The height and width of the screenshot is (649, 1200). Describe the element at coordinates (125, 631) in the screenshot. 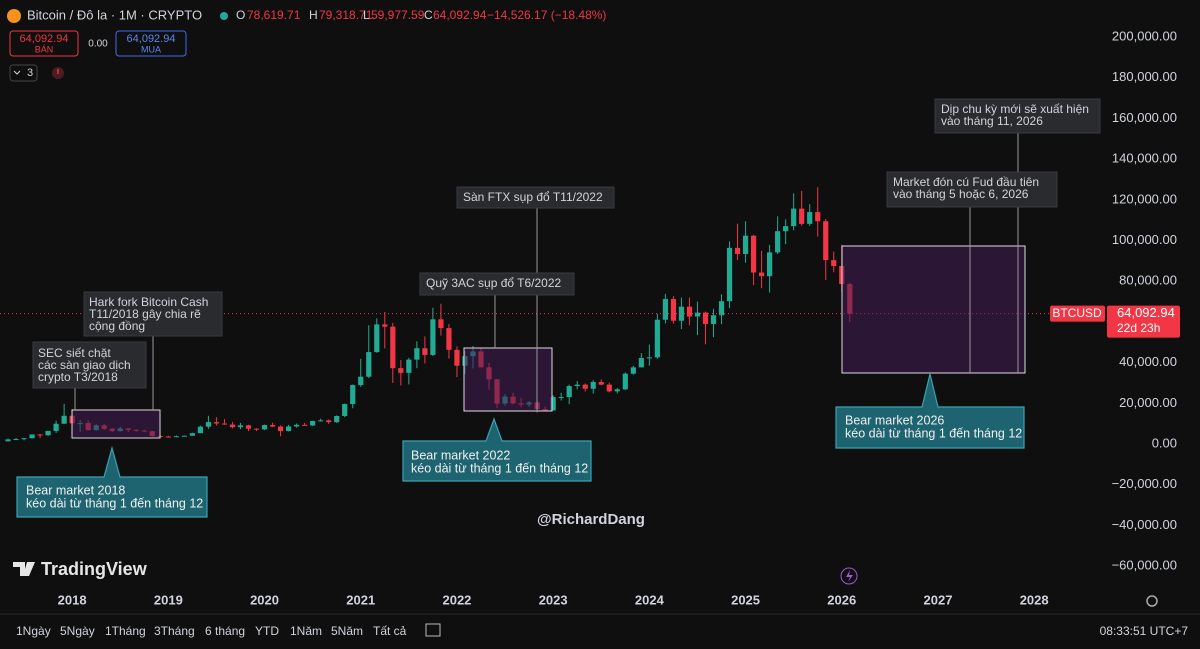

I see `range-button: 1Tháng` at that location.